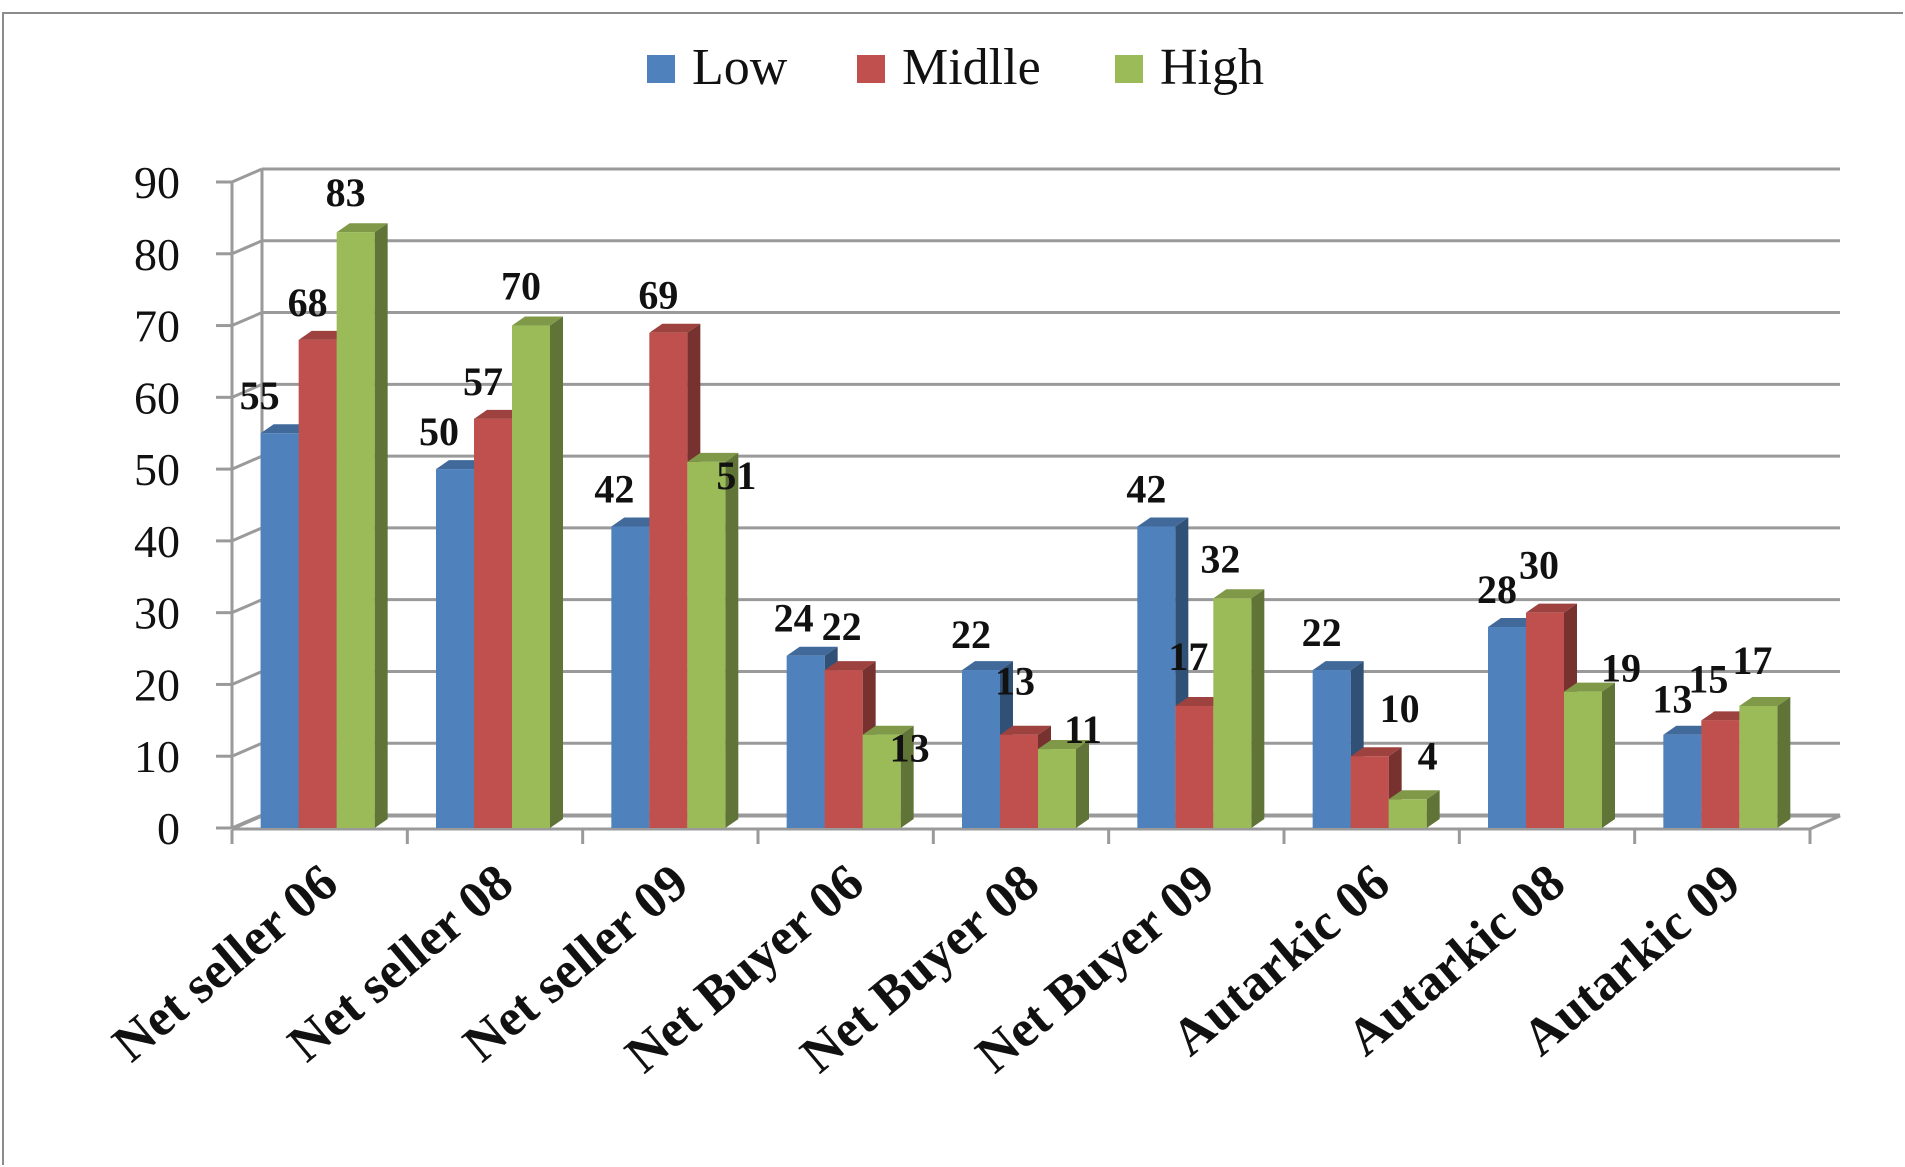 This screenshot has height=1167, width=1905. What do you see at coordinates (658, 295) in the screenshot?
I see `value-label-net-seller-09-midlle: 69` at bounding box center [658, 295].